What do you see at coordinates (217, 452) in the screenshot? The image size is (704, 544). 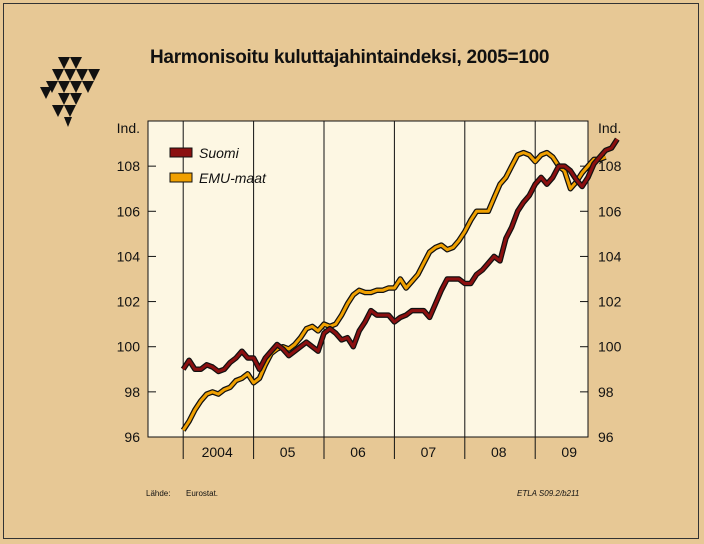 I see `x-tick-label: 2004` at bounding box center [217, 452].